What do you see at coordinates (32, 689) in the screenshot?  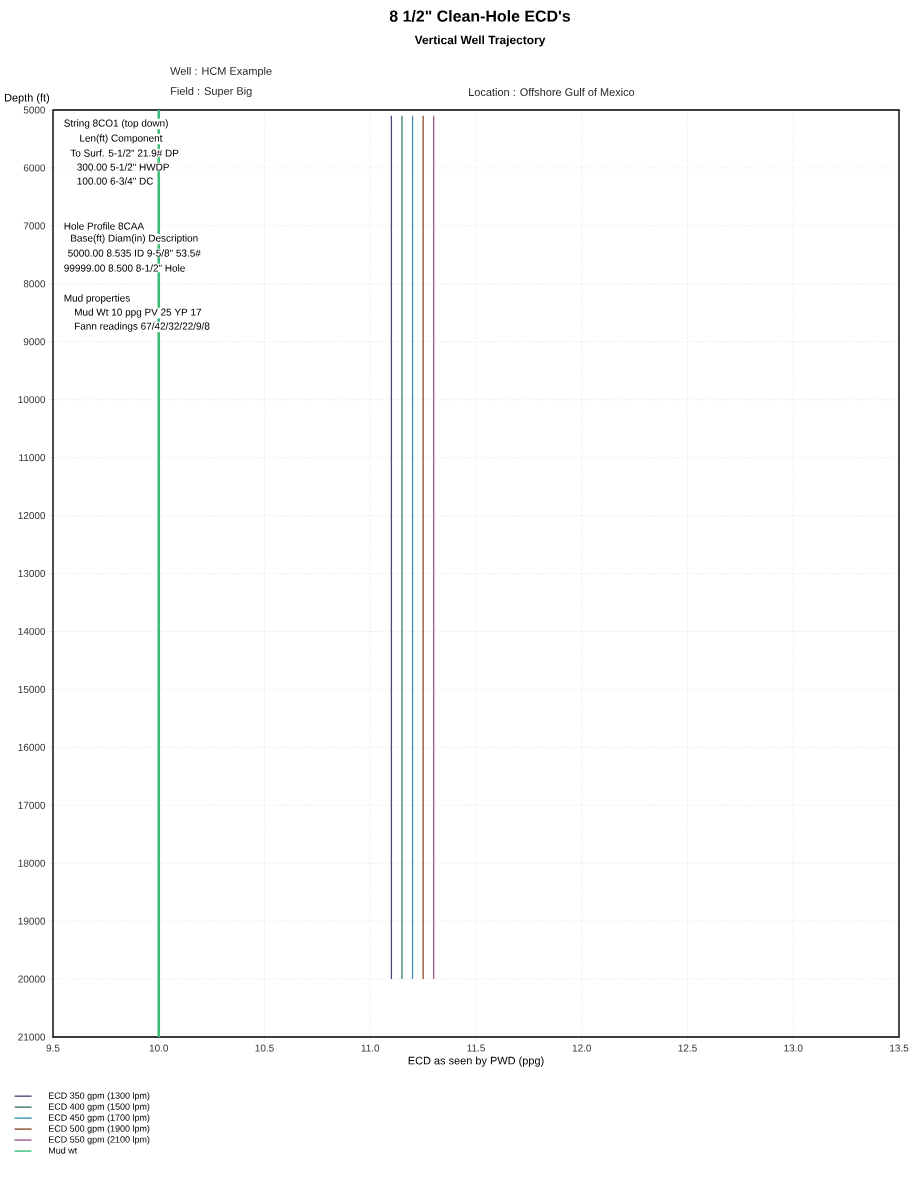 I see `y-tick-label: 15000` at bounding box center [32, 689].